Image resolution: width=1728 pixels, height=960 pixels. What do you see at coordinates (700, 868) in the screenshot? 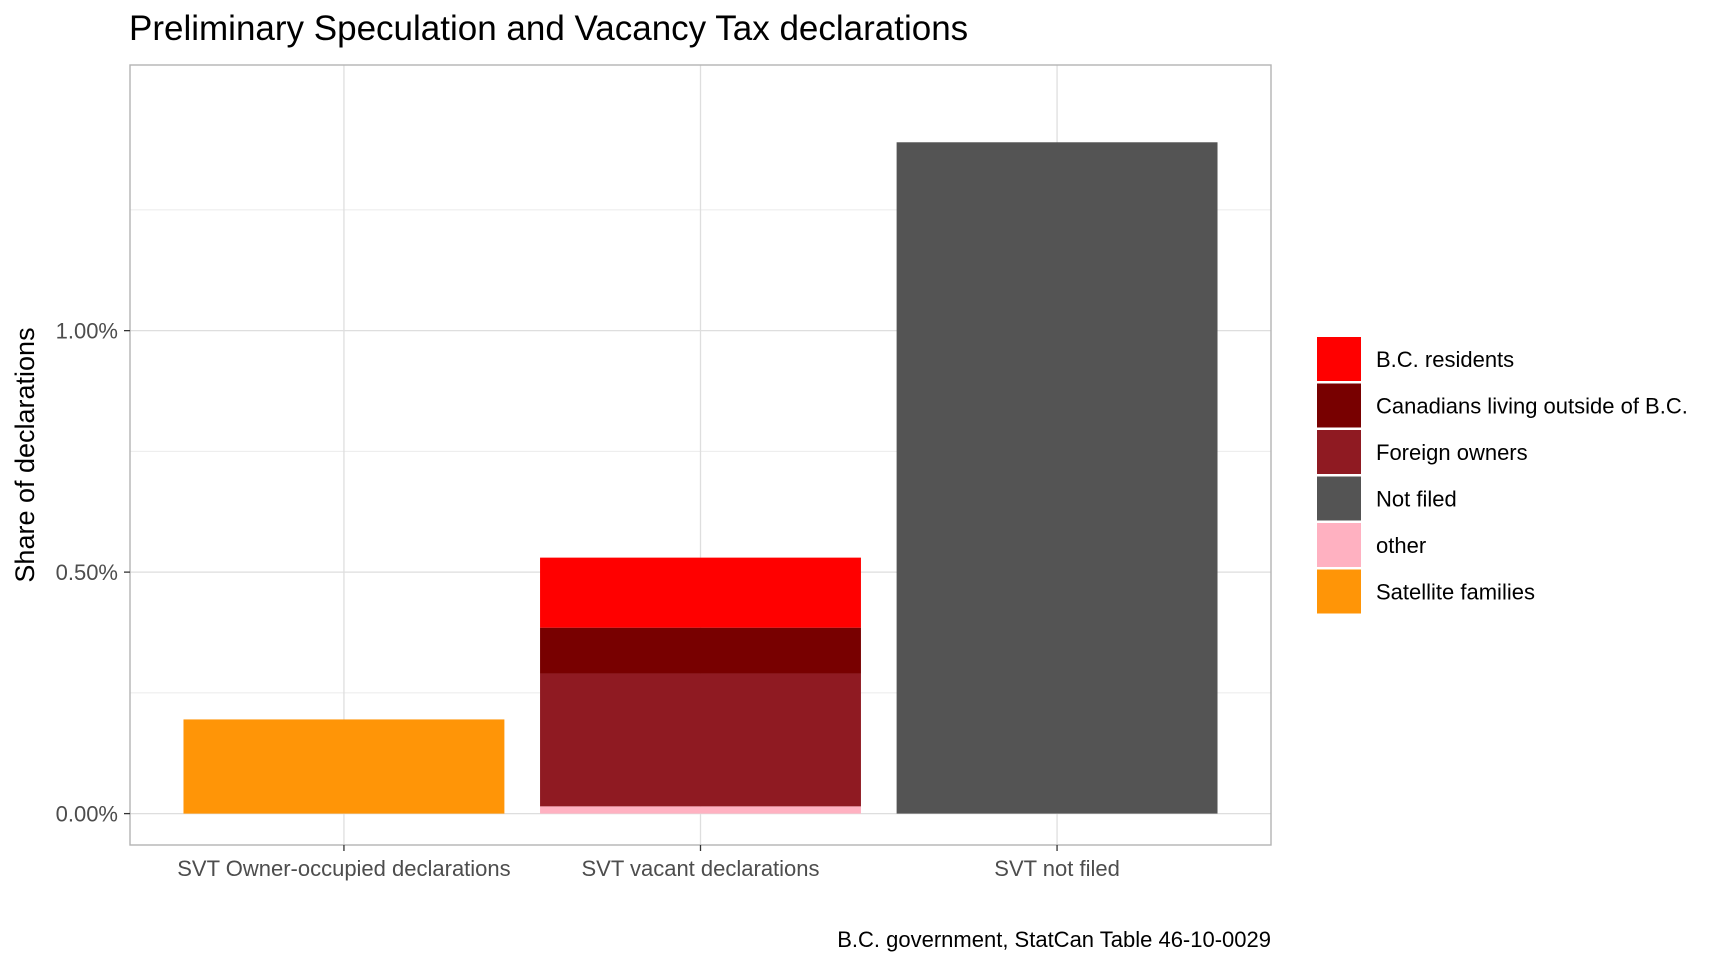
I see `x-tick-label: SVT vacant declarations` at bounding box center [700, 868].